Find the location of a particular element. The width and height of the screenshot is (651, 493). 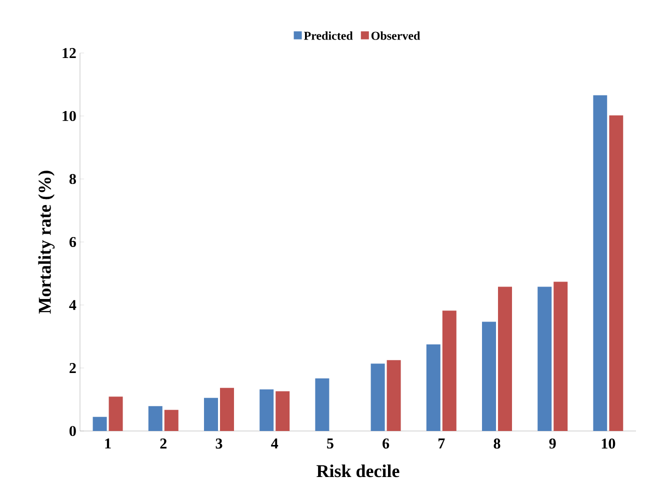

x-tick-label: 7 is located at coordinates (441, 443).